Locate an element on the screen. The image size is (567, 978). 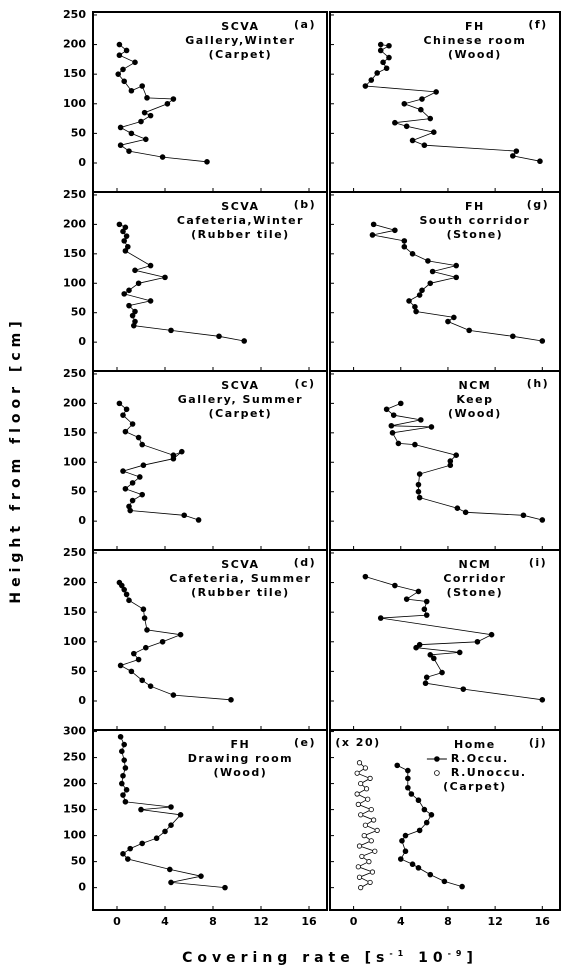
x-axis-title: Covering rate [s-1 10-9] is located at coordinates (330, 957).